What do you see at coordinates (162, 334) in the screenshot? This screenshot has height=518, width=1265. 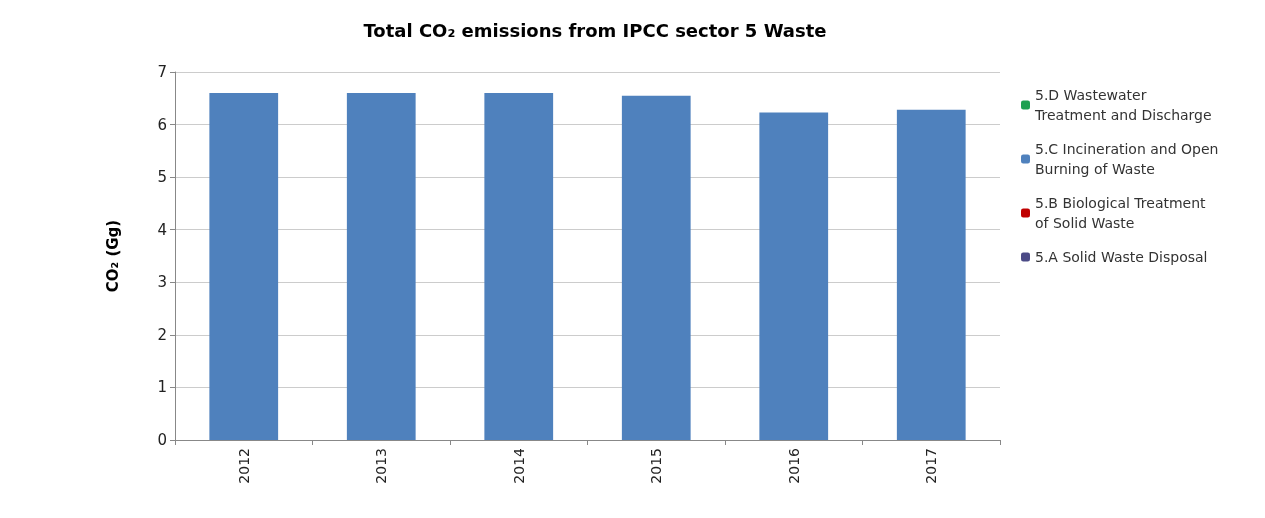 I see `y-tick-label: 2` at bounding box center [162, 334].